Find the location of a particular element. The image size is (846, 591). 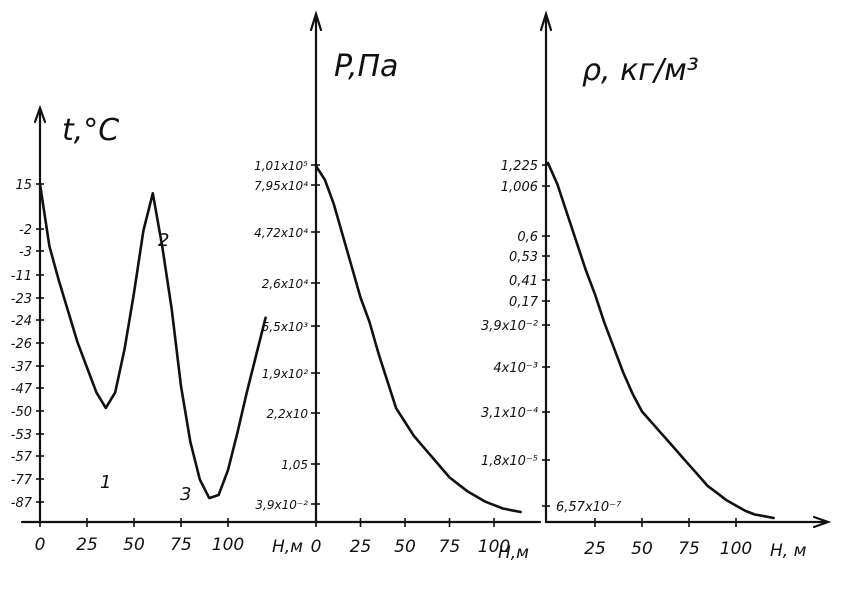

density-y-tick-label: 0,53 is located at coordinates (523, 257).